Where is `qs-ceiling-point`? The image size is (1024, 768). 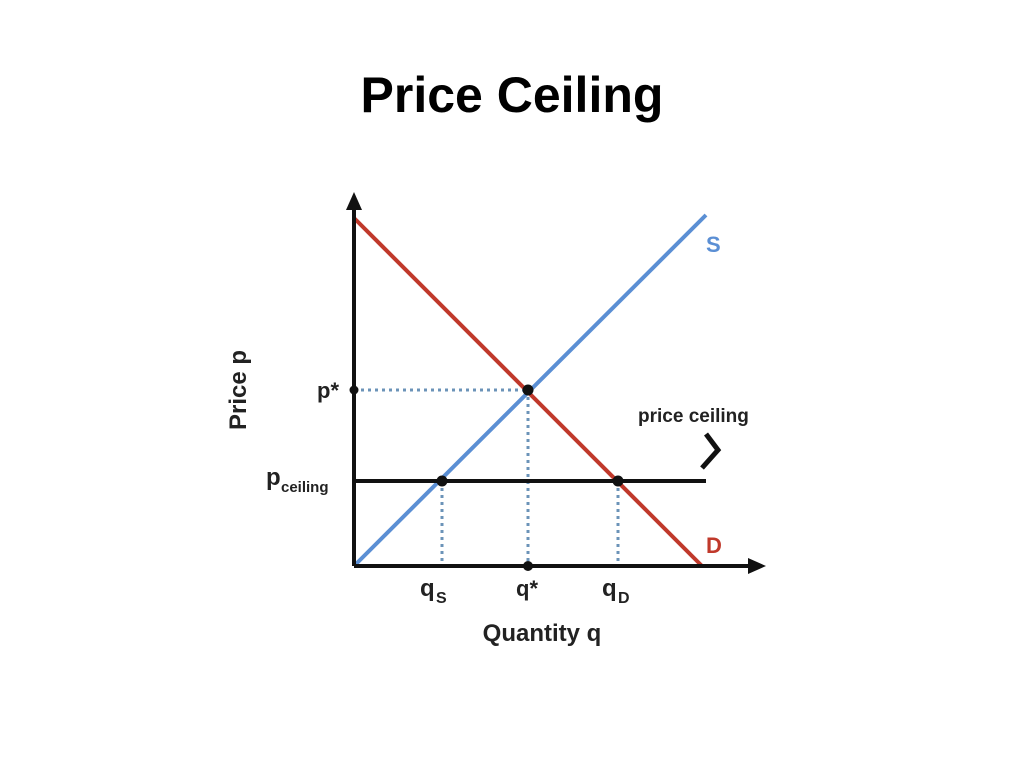 qs-ceiling-point is located at coordinates (442, 481).